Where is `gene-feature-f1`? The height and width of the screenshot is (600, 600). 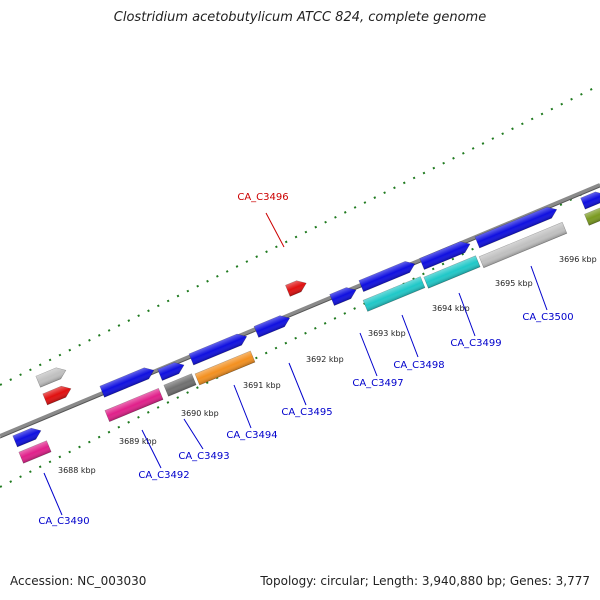
gene-feature-f1 is located at coordinates (27, 436).